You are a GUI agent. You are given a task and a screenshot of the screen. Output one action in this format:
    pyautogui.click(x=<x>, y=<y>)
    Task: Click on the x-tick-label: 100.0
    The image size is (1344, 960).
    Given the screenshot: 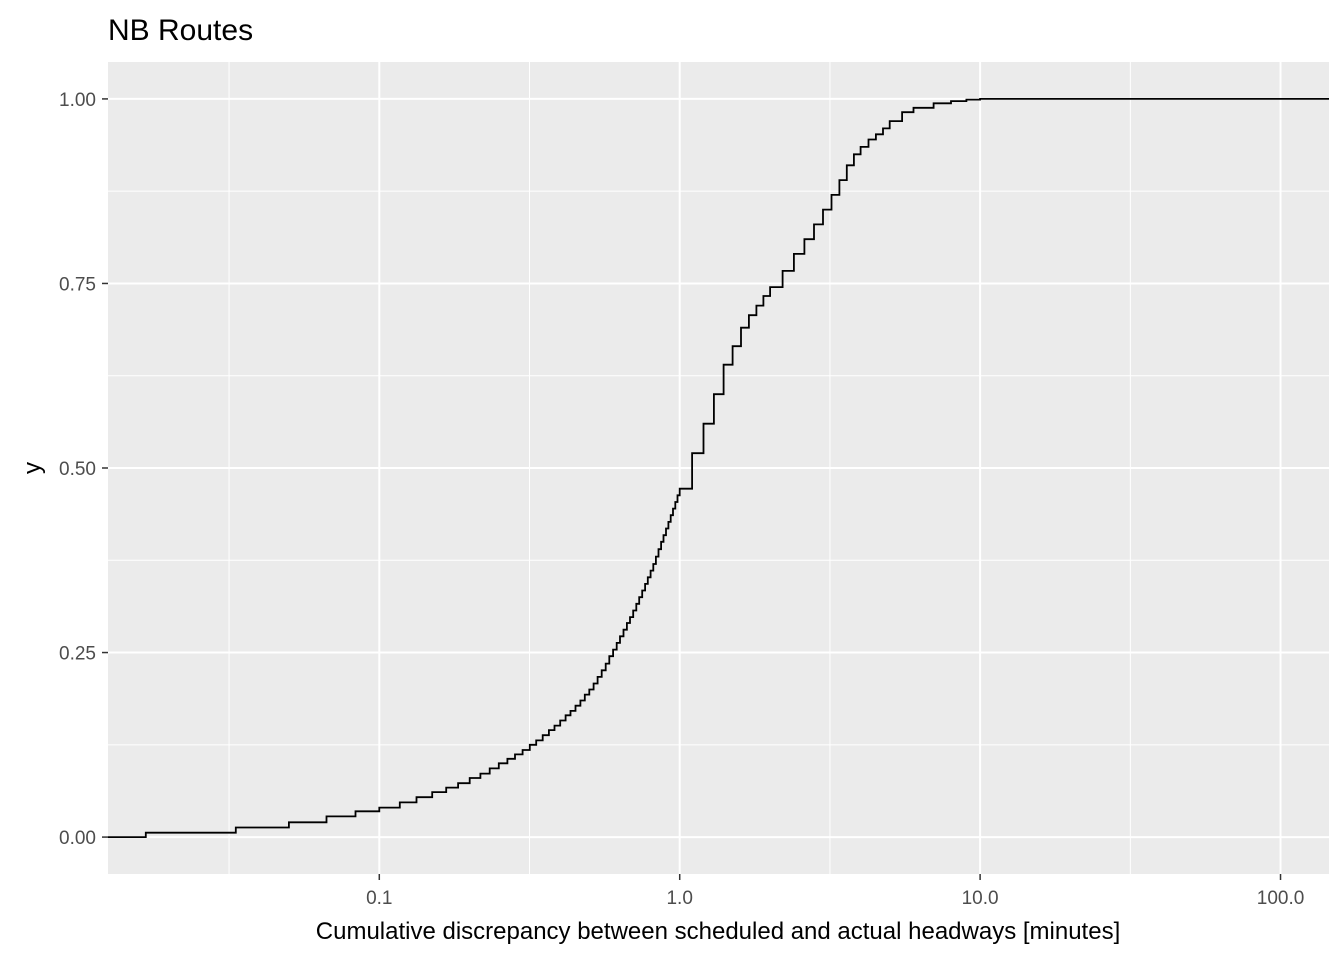 What is the action you would take?
    pyautogui.click(x=1281, y=898)
    